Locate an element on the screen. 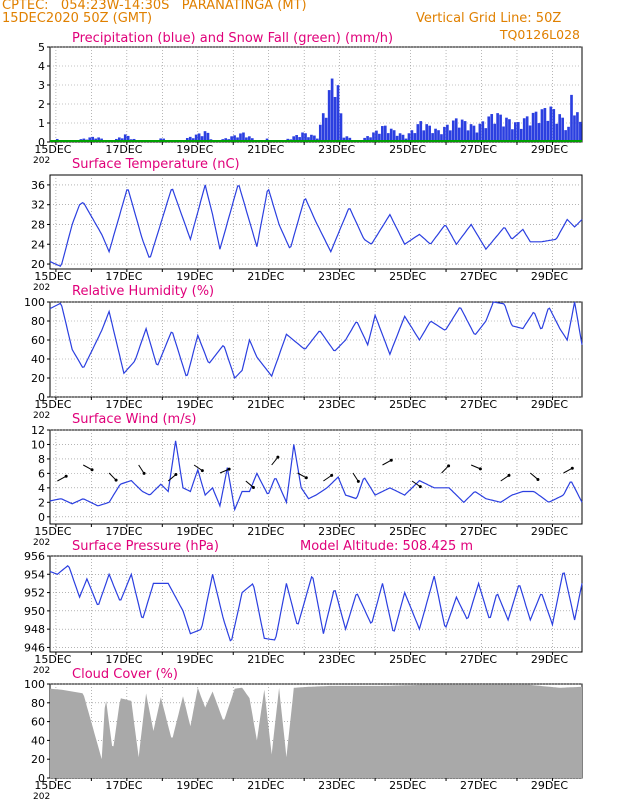 The width and height of the screenshot is (618, 800). y-tick-label: 946 is located at coordinates (34, 647).